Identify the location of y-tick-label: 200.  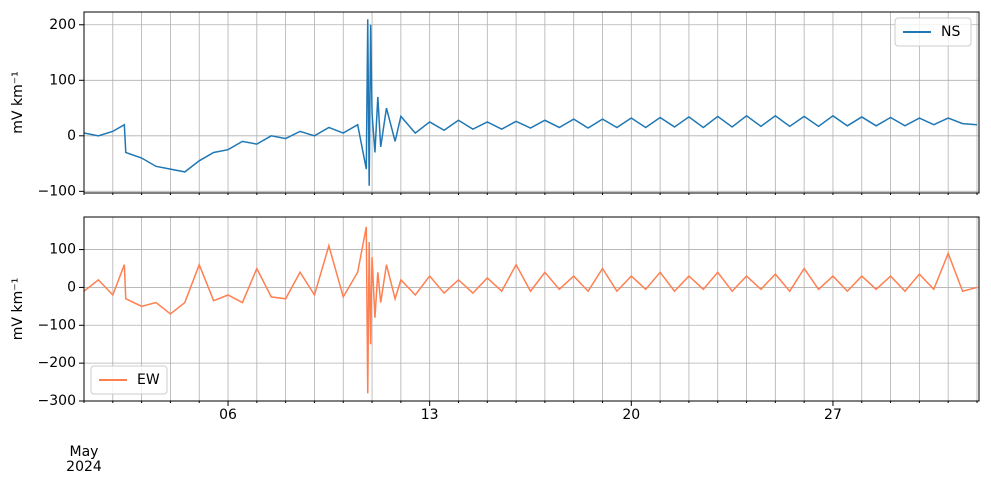
(62, 25).